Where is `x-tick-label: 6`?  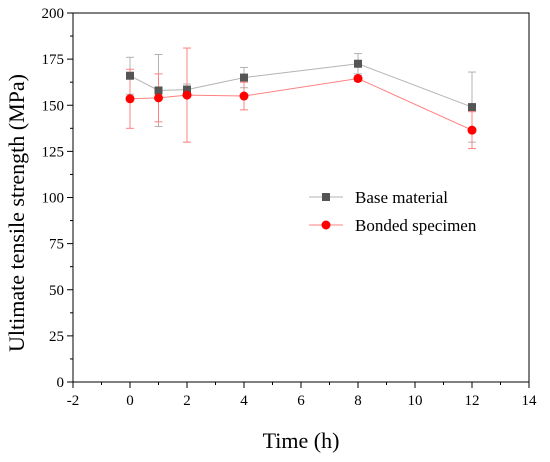 x-tick-label: 6 is located at coordinates (301, 401).